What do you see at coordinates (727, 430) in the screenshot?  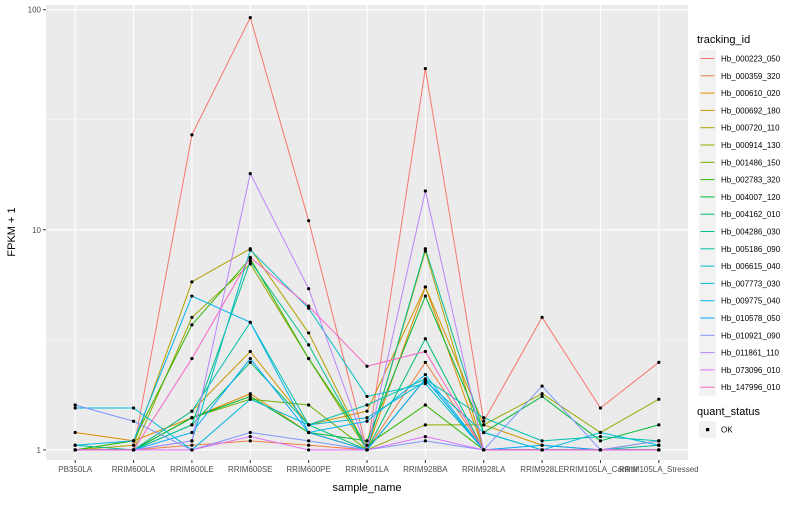 I see `legend-label: OK` at bounding box center [727, 430].